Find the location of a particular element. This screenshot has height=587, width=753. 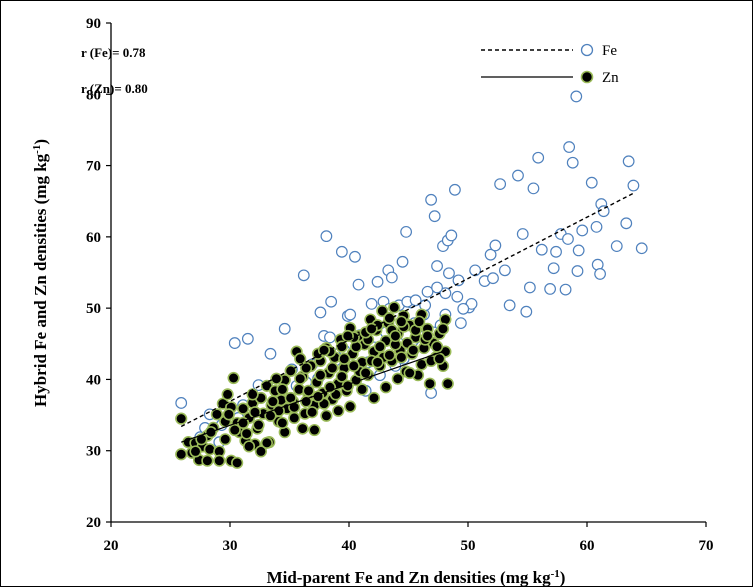

legend-fe-marker is located at coordinates (587, 50).